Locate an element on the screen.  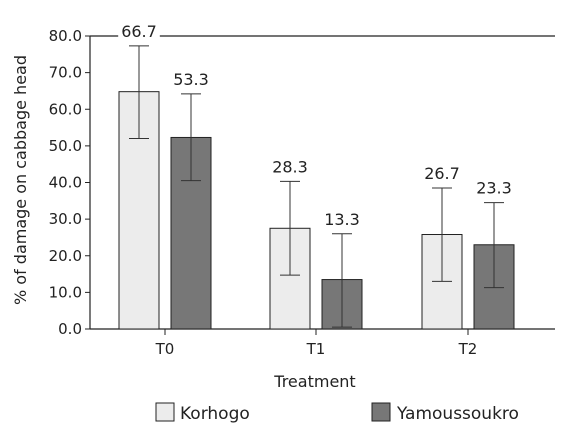
x-tick-label: T2 is located at coordinates (468, 349).